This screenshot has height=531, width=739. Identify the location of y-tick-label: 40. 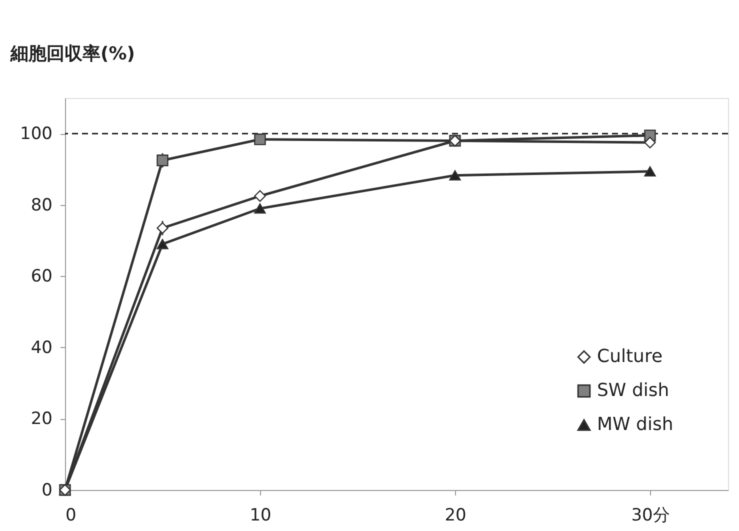
(41, 348).